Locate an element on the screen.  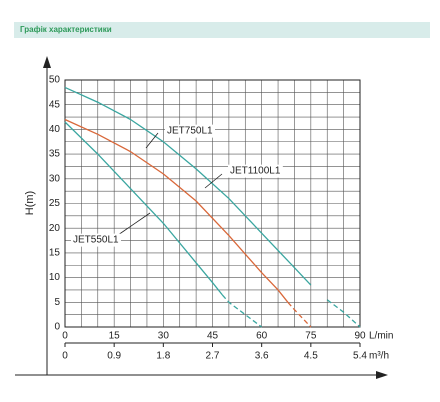
y-tick-label: 15 is located at coordinates (55, 253).